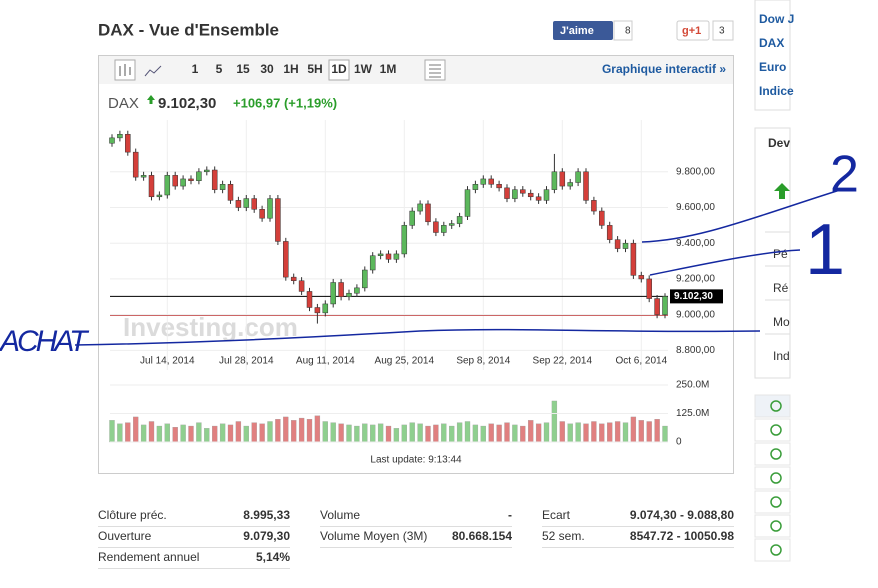 The width and height of the screenshot is (878, 588). Describe the element at coordinates (774, 287) in the screenshot. I see `sidebar: Dow J DAX Euro Indice Dev Pé Ré Mo Ind` at that location.